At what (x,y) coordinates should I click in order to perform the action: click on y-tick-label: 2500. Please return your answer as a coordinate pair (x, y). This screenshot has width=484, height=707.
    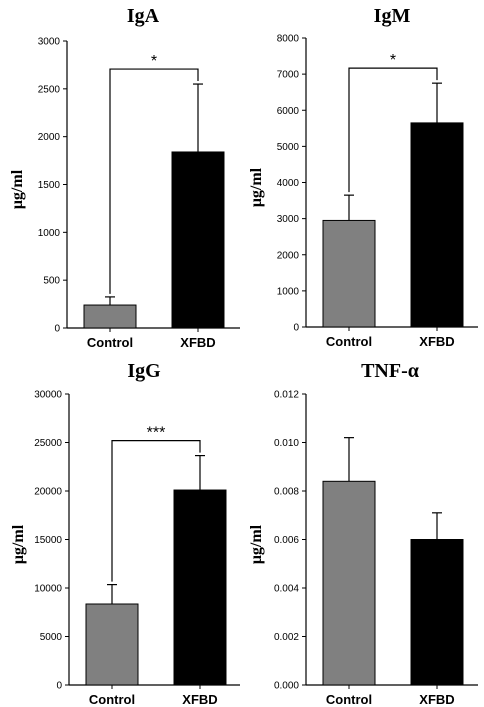
    Looking at the image, I should click on (49, 89).